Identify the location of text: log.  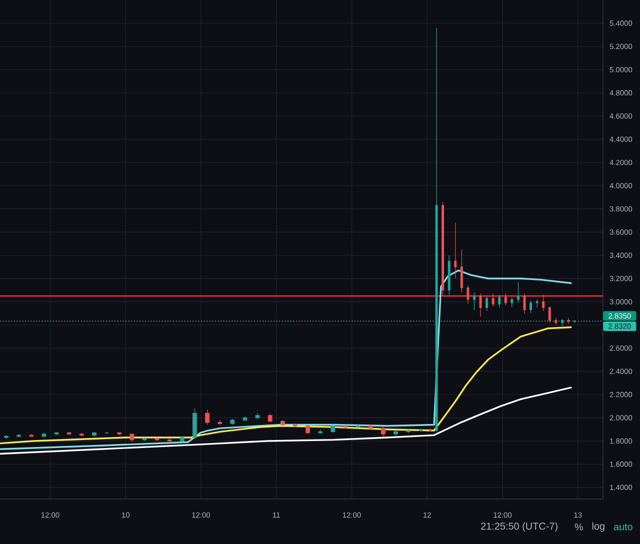
(598, 527).